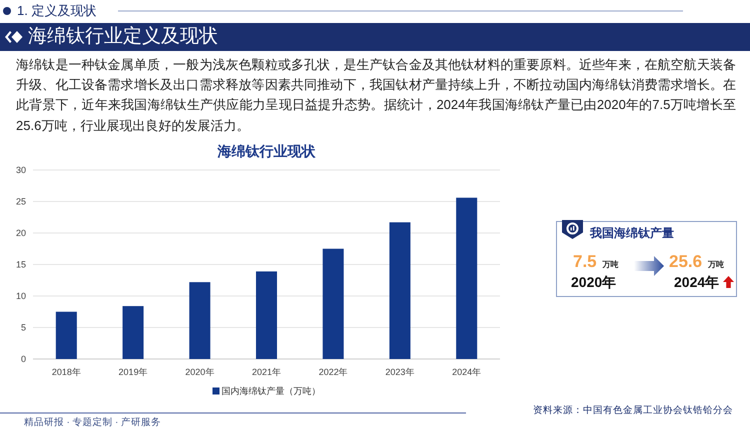 Image resolution: width=750 pixels, height=431 pixels. I want to click on x-tick-label: 2018年, so click(66, 372).